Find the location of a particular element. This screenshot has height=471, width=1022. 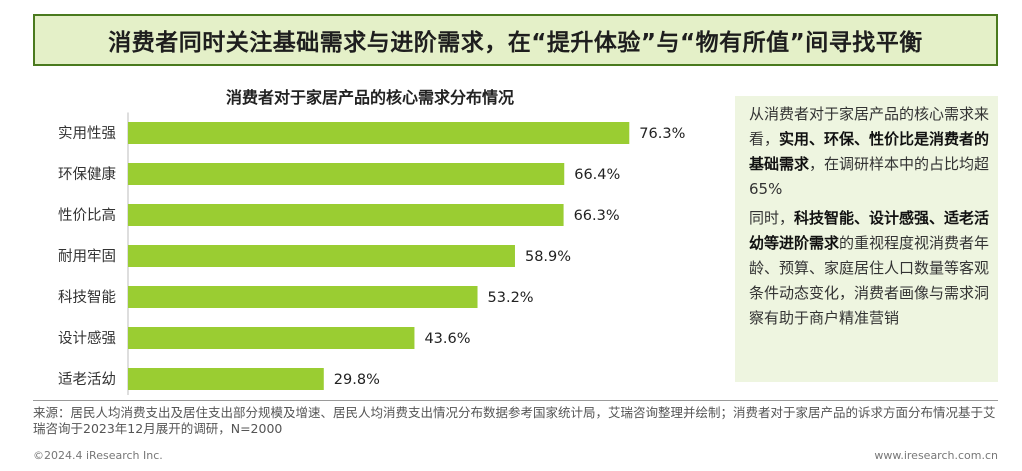

category-label: 设计感强 is located at coordinates (87, 338).